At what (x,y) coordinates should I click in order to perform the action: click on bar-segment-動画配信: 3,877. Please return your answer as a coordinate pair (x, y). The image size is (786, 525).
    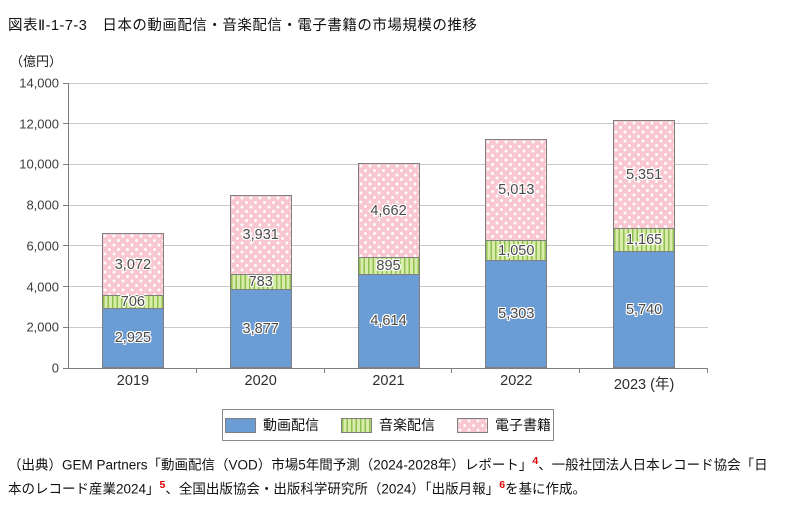
    Looking at the image, I should click on (260, 328).